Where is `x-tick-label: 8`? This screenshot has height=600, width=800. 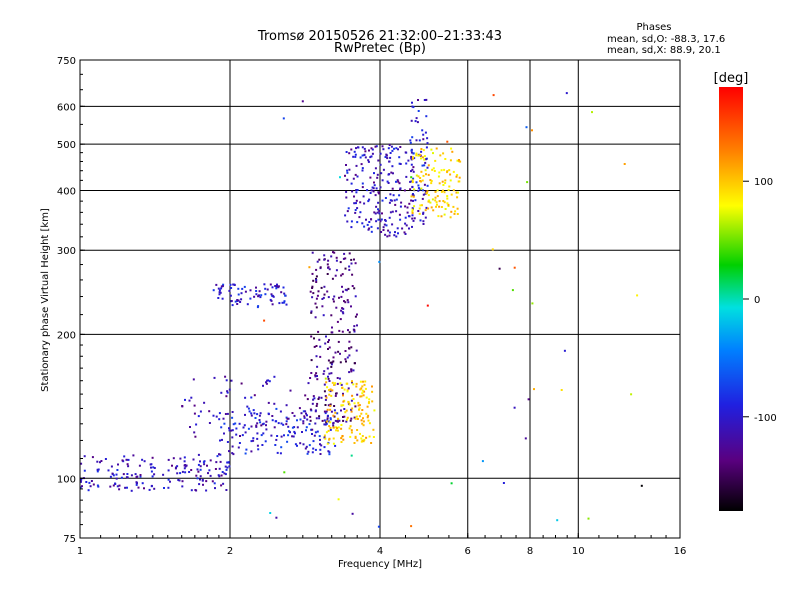
x-tick-label: 8 is located at coordinates (530, 551).